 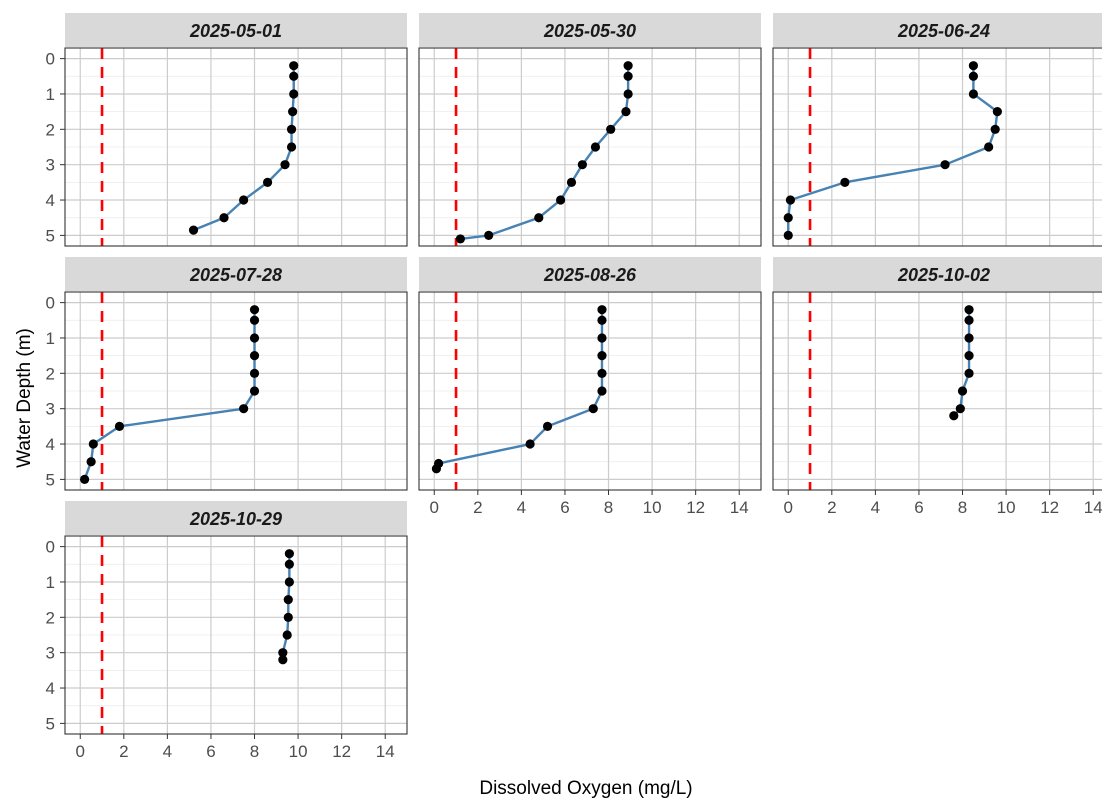 I want to click on facet-title: 2025-05-01, so click(x=235, y=31).